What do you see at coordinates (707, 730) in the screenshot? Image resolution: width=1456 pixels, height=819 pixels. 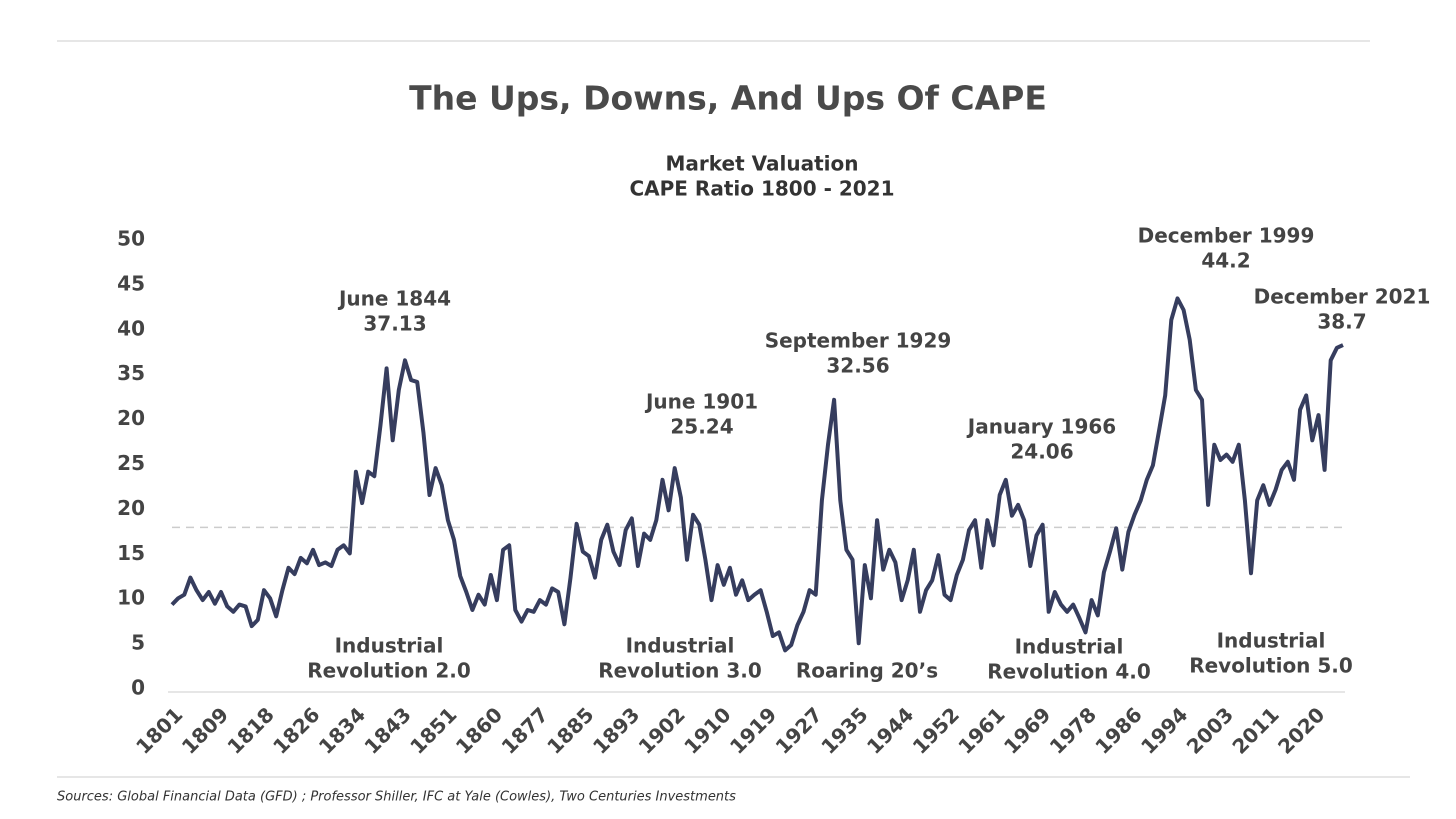 I see `x-tick-label: 1910` at bounding box center [707, 730].